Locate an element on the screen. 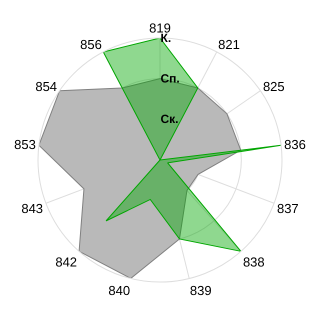 The image size is (320, 320). spoke-label: 836 is located at coordinates (295, 144).